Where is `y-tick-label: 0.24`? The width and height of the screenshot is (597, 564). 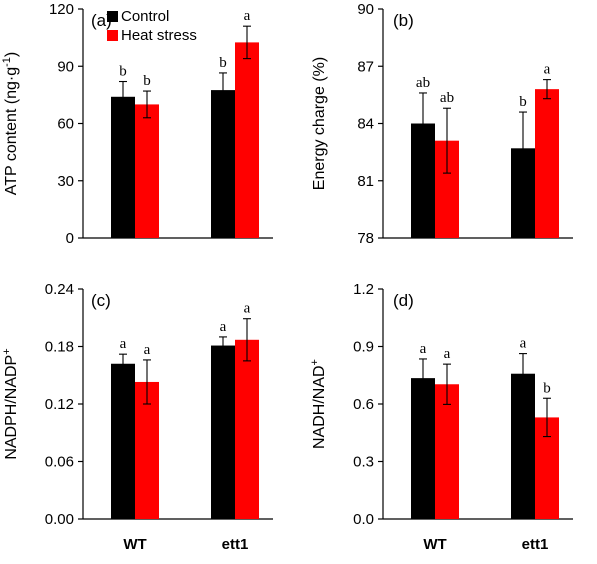 y-tick-label: 0.24 is located at coordinates (59, 289).